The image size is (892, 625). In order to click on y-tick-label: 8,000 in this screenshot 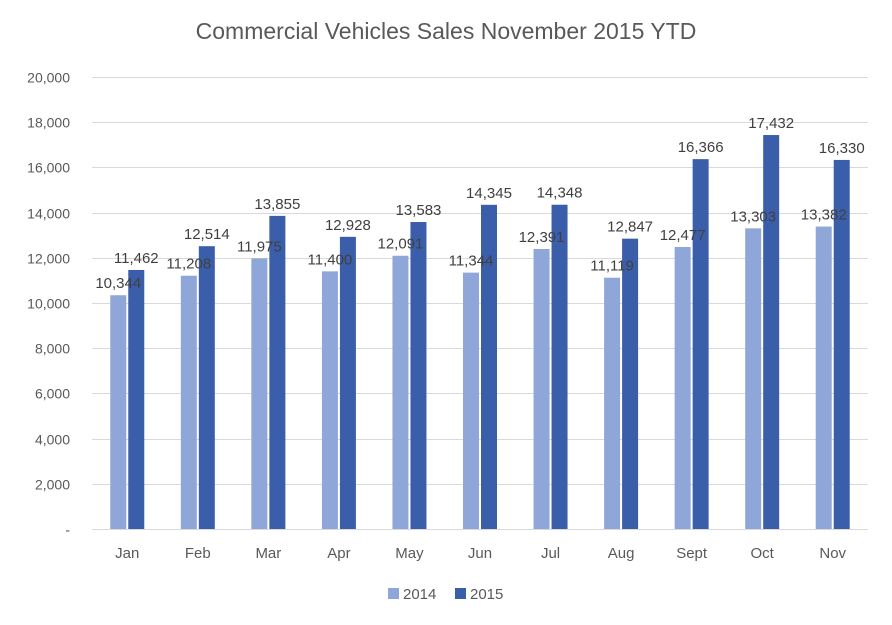, I will do `click(52, 349)`.